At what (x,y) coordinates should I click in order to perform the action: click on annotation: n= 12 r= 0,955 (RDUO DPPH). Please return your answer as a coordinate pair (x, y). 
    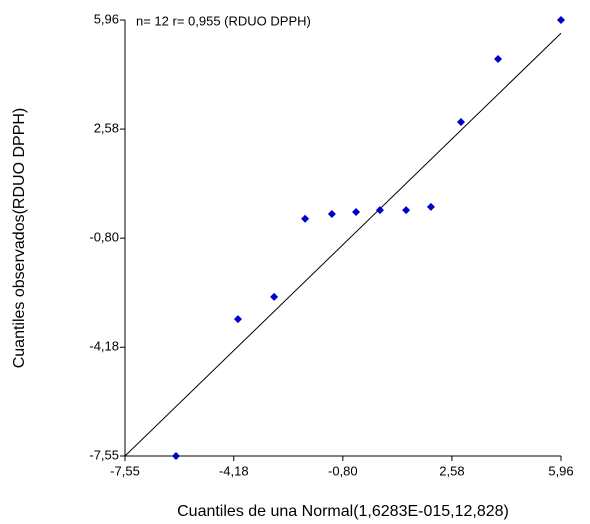
    Looking at the image, I should click on (223, 20).